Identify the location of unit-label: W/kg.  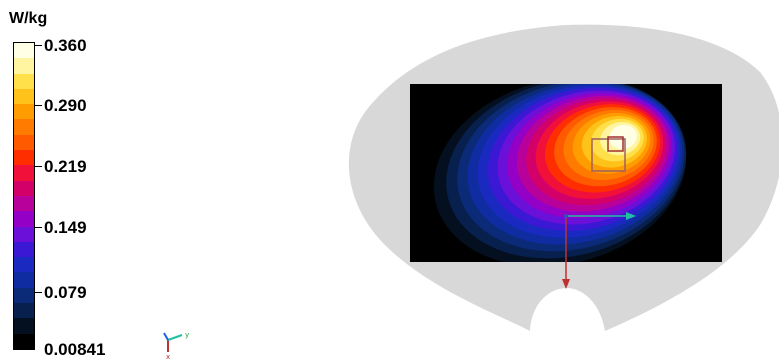
(28, 18).